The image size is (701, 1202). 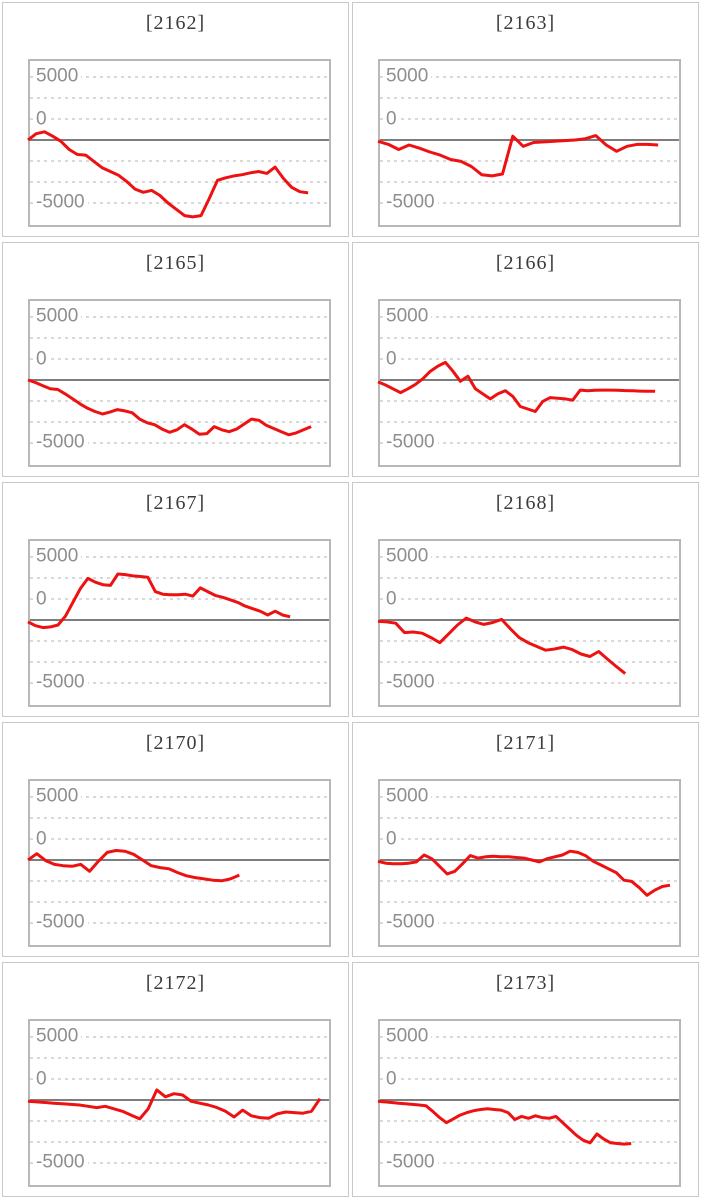 What do you see at coordinates (525, 983) in the screenshot?
I see `chart-title: [2173]` at bounding box center [525, 983].